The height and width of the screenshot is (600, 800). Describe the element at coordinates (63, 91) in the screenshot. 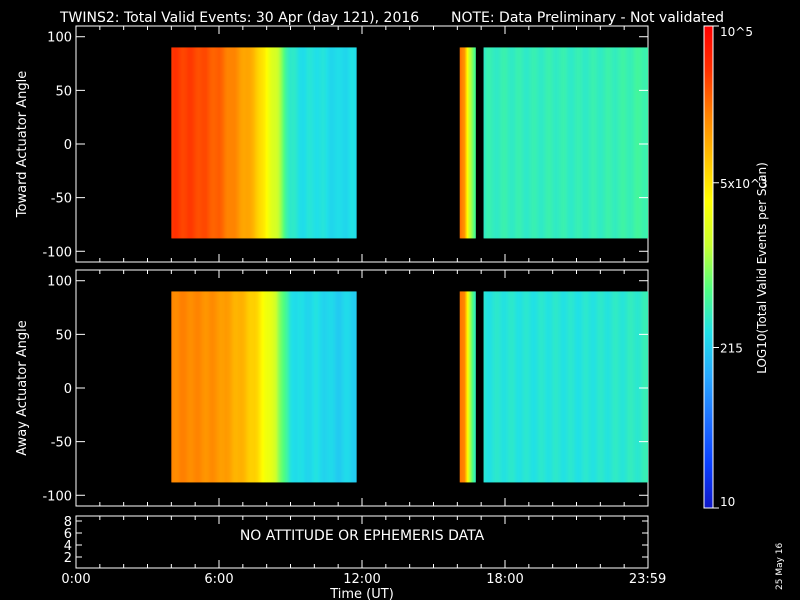

I see `toward-y-tick-label: 50` at that location.